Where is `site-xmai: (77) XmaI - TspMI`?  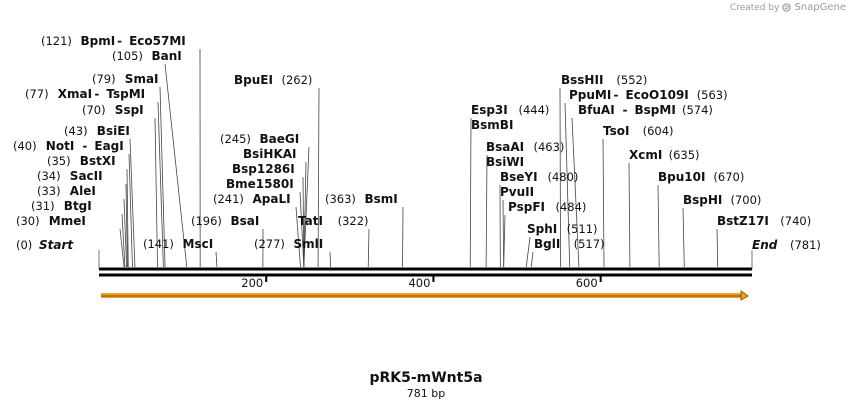
site-xmai: (77) XmaI - TspMI is located at coordinates (85, 94).